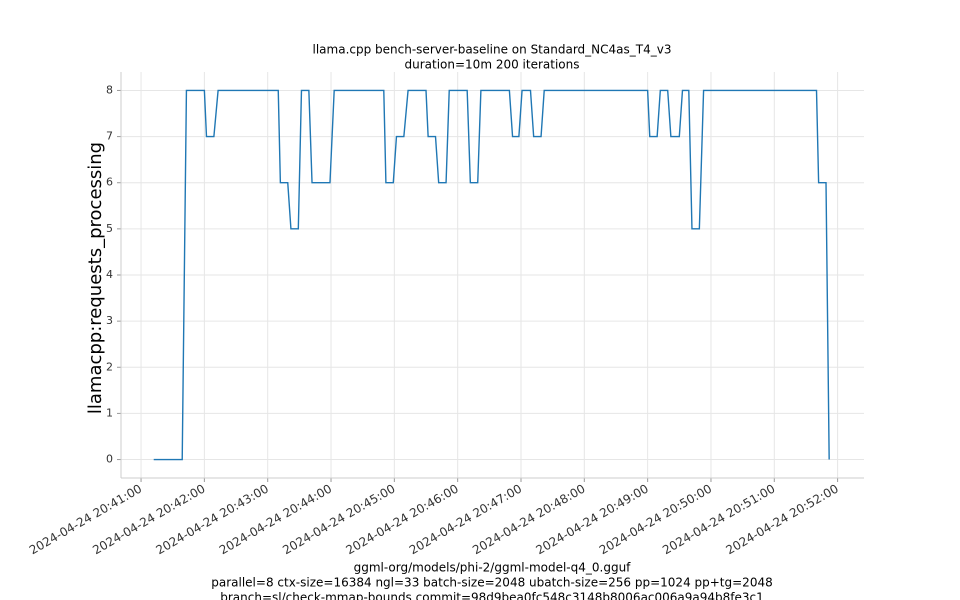 The image size is (960, 600). Describe the element at coordinates (109, 459) in the screenshot. I see `y-tick-label: 0` at that location.